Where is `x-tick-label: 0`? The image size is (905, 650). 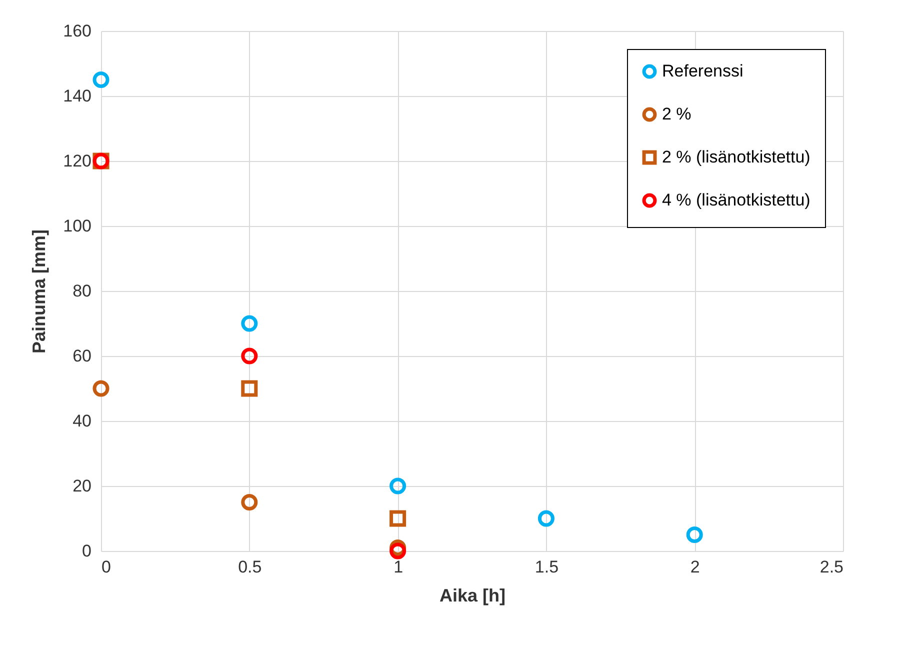 x-tick-label: 0 is located at coordinates (106, 567).